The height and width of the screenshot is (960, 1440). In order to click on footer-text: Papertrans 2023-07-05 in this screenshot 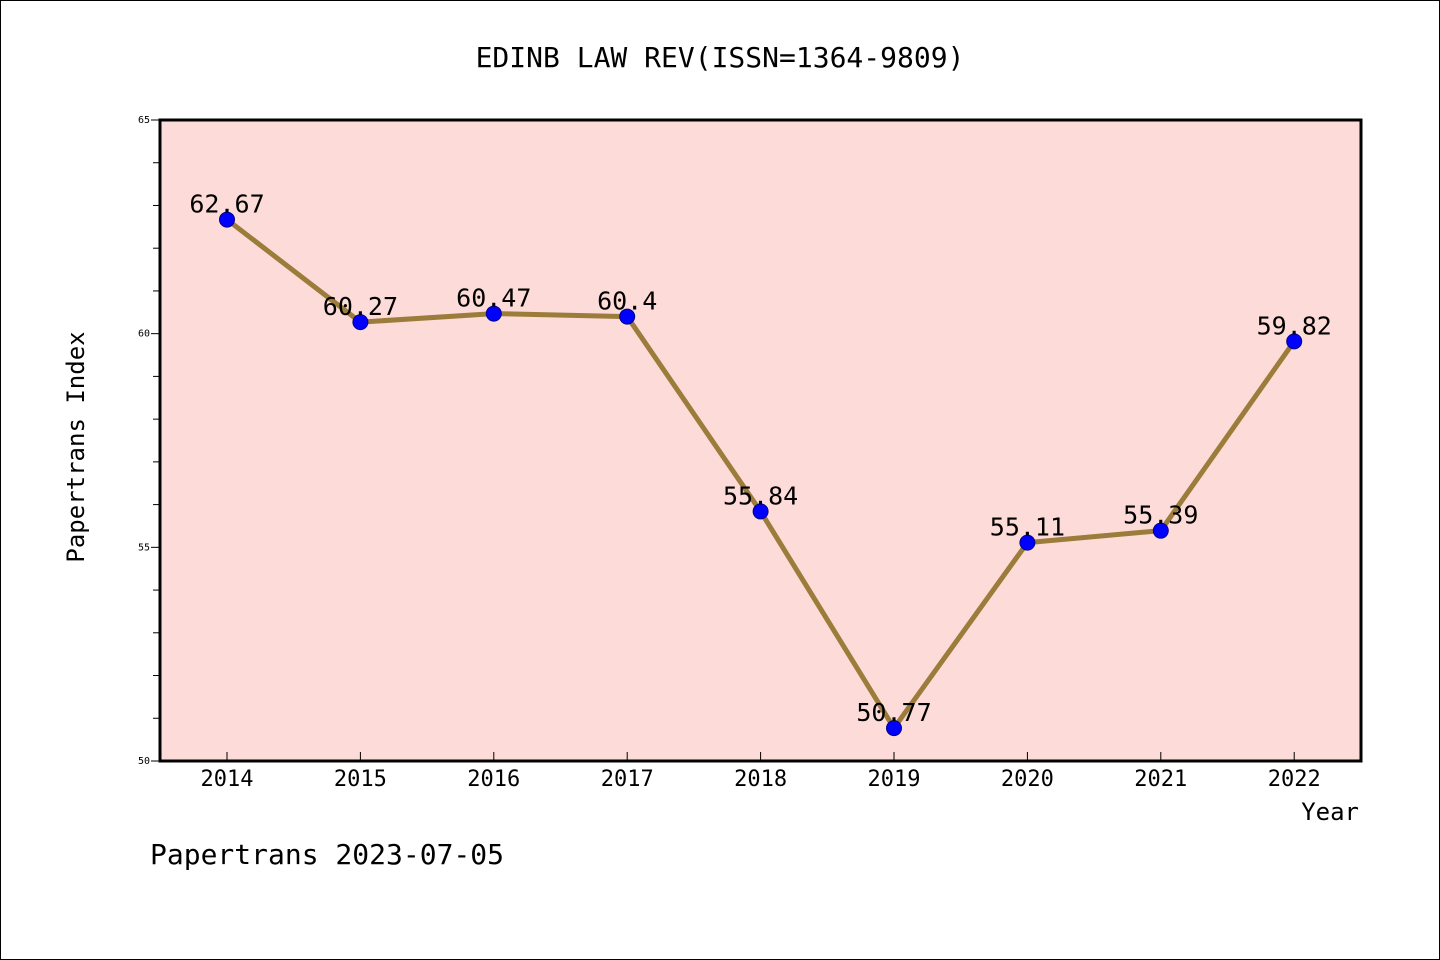, I will do `click(327, 854)`.